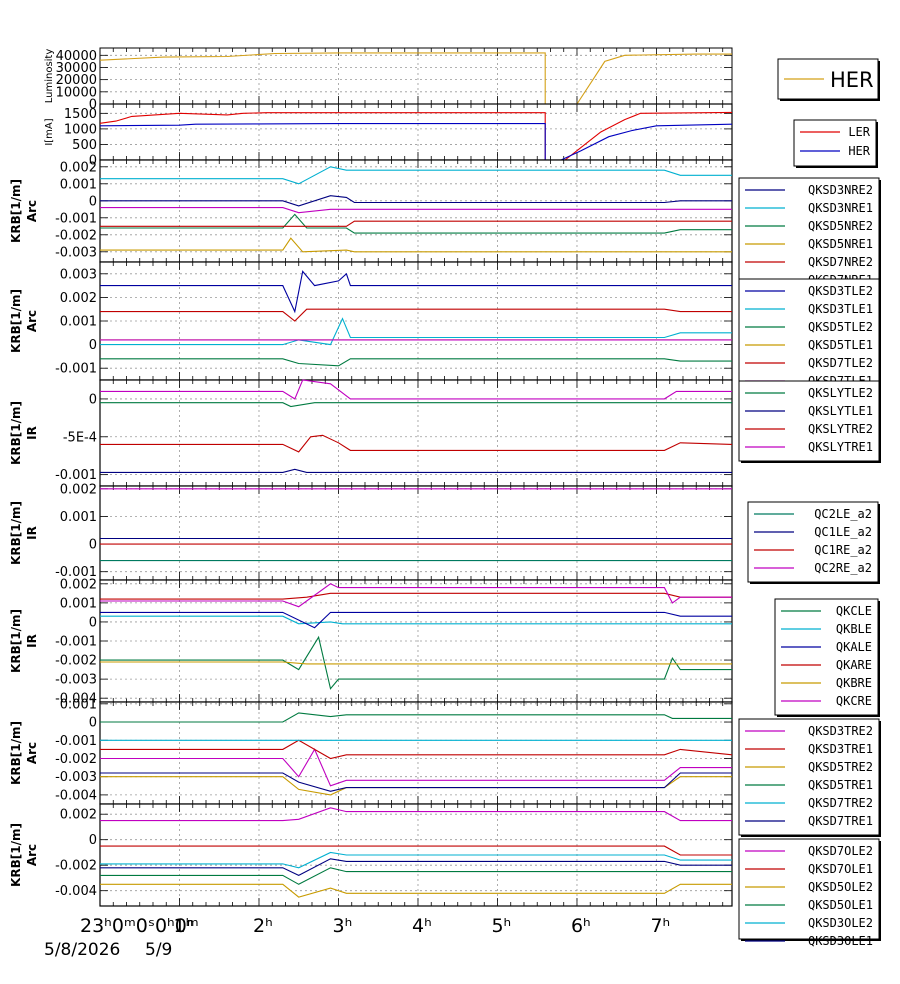  I want to click on series-line-qksd7ole2, so click(416, 814).